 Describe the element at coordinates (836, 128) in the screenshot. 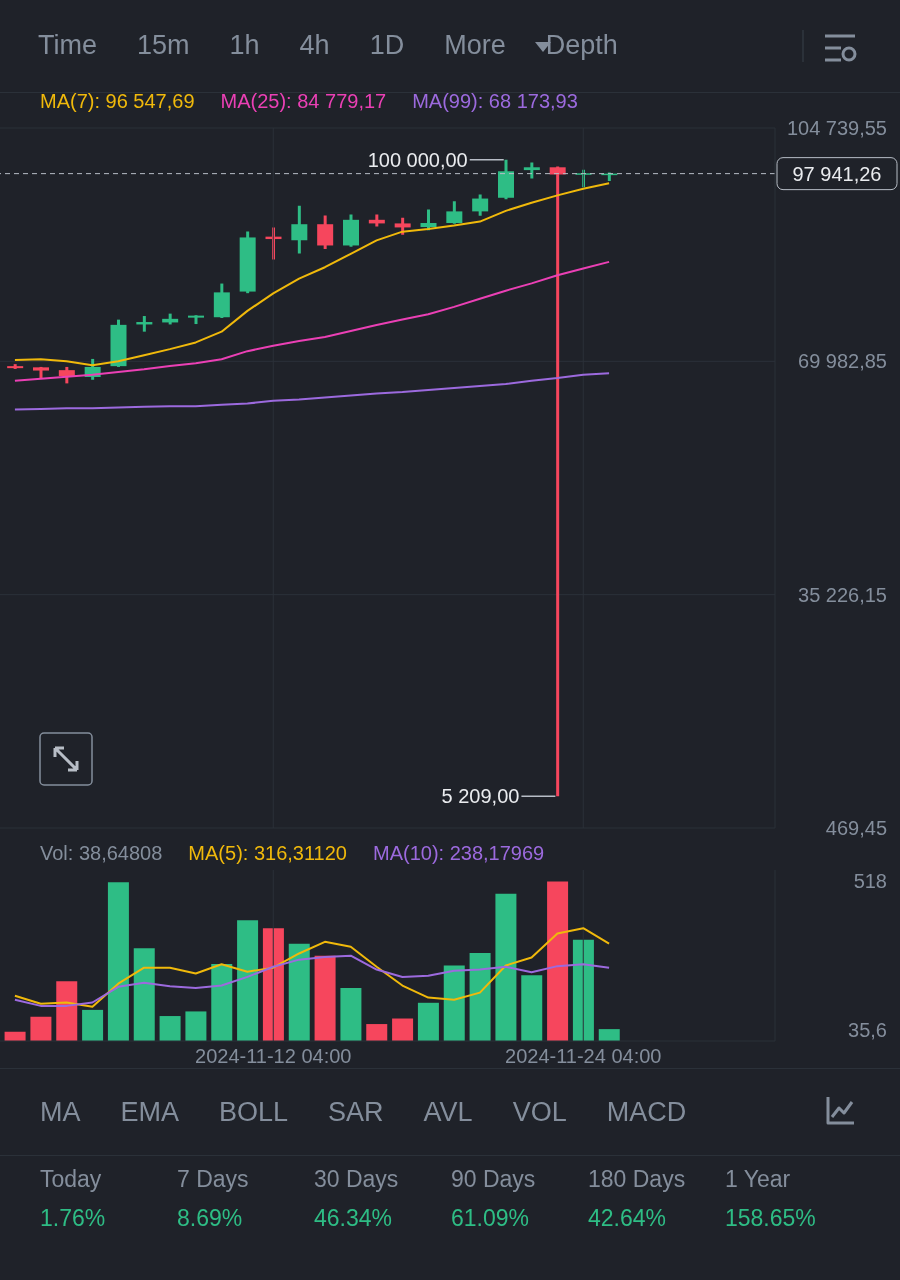

I see `y-tick-label: 104 739,55` at that location.